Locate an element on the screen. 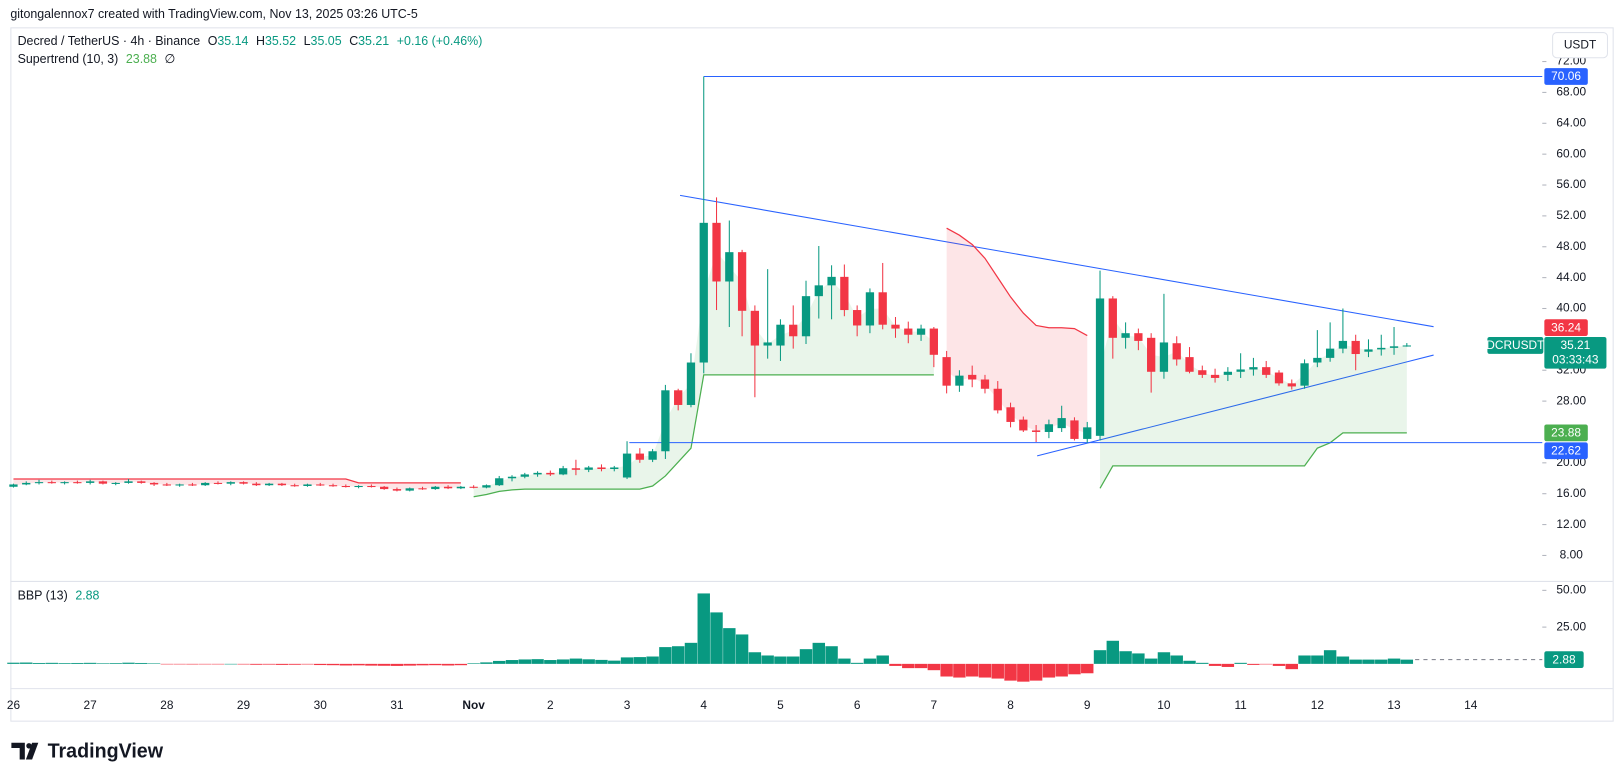  bbp-name: BBP (13) is located at coordinates (43, 596).